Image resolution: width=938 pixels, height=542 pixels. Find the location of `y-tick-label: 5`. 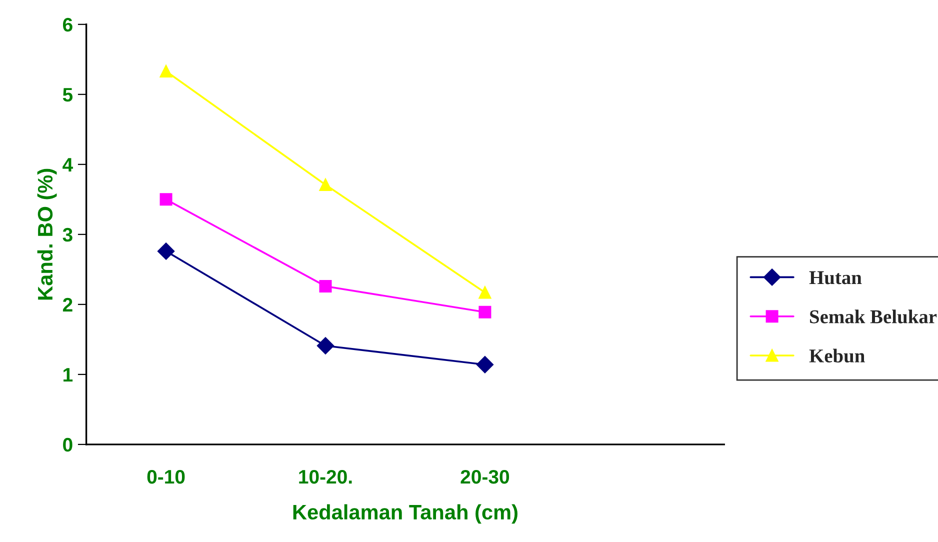

y-tick-label: 5 is located at coordinates (67, 95).